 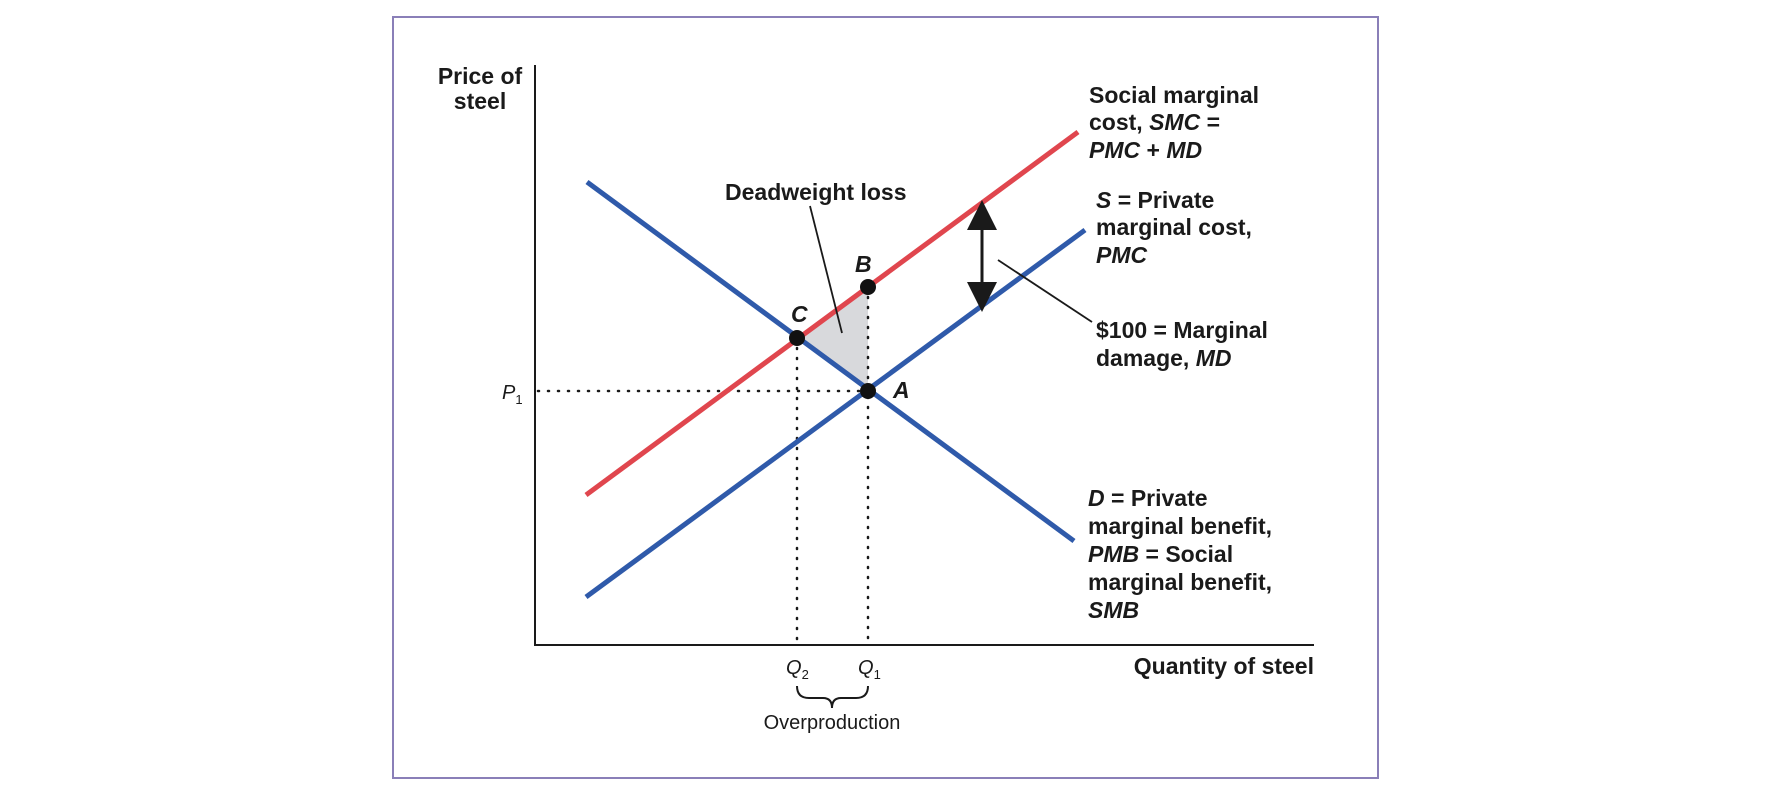 What do you see at coordinates (863, 264) in the screenshot?
I see `point-b-label: B` at bounding box center [863, 264].